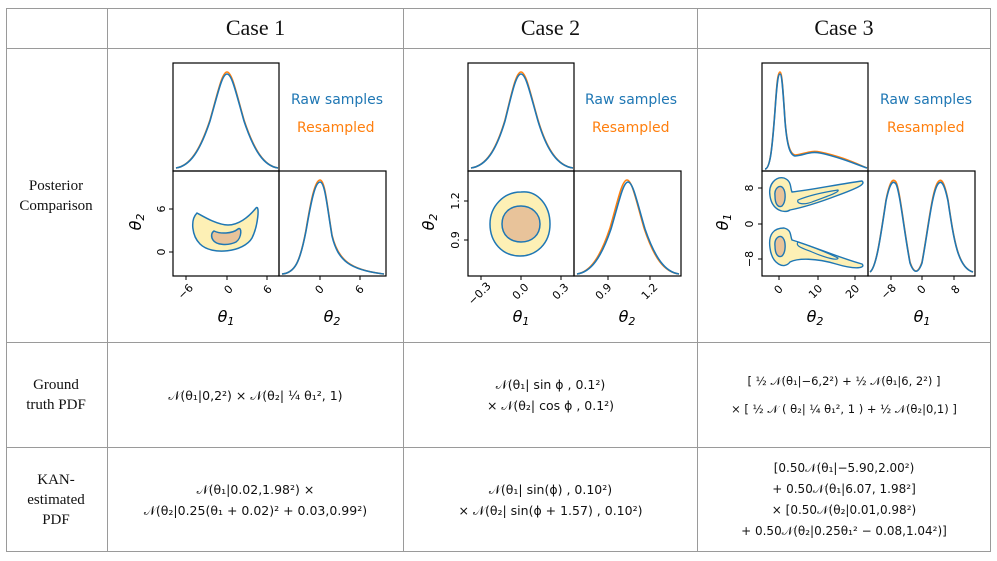  What do you see at coordinates (498, 48) in the screenshot?
I see `table-border-header` at bounding box center [498, 48].